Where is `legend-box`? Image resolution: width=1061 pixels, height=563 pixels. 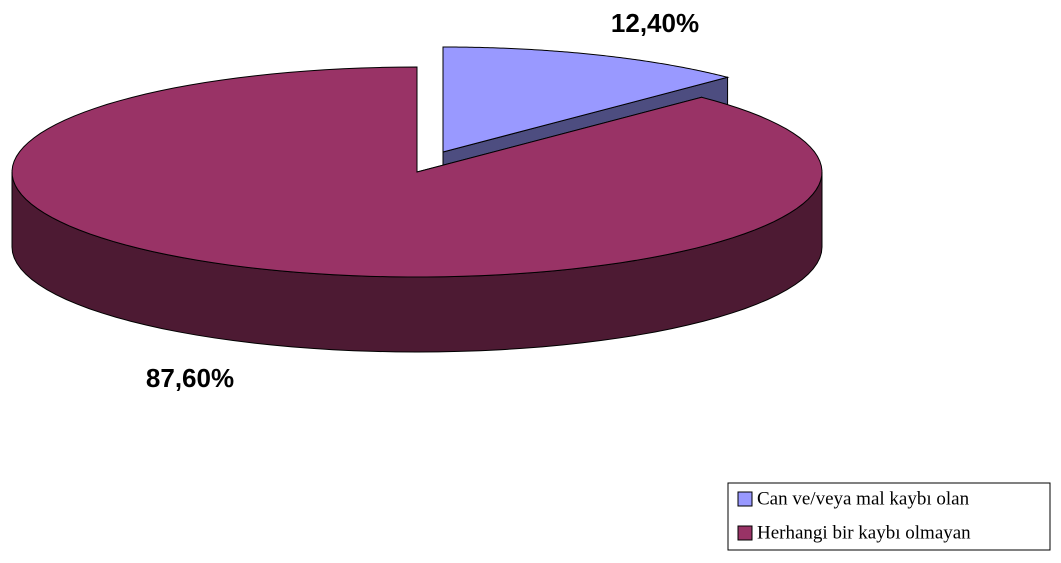 legend-box is located at coordinates (889, 516).